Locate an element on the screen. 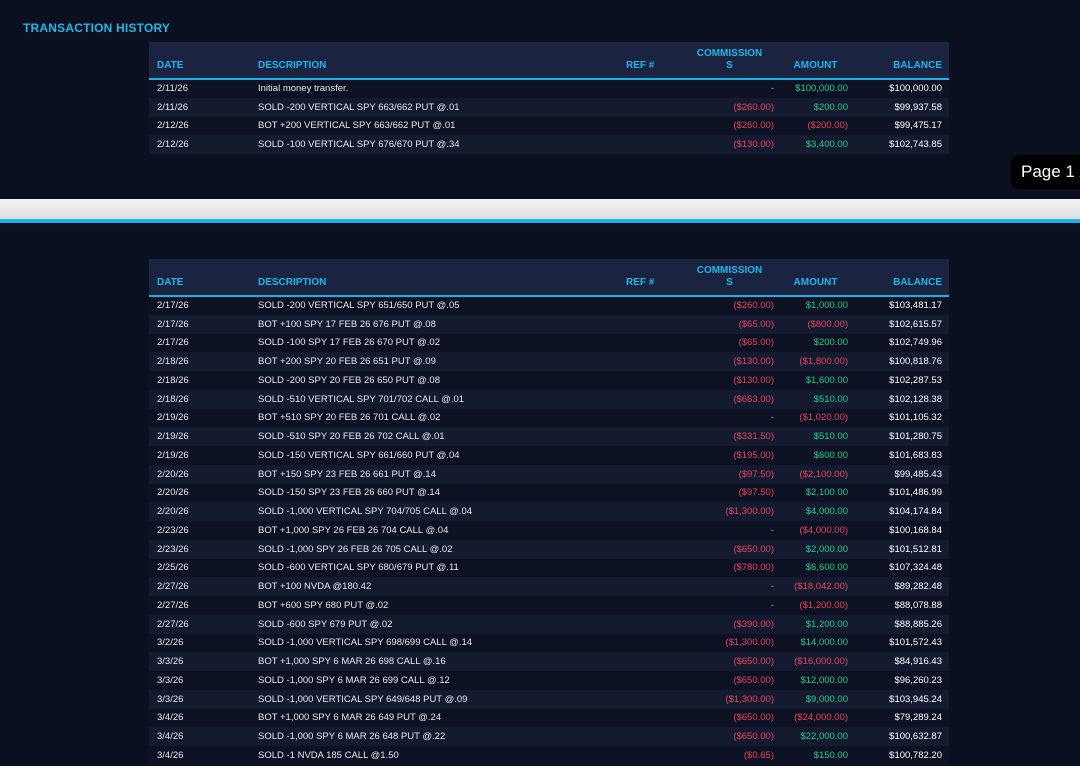 Image resolution: width=1080 pixels, height=766 pixels. cell-amount: ($200.00) is located at coordinates (827, 126).